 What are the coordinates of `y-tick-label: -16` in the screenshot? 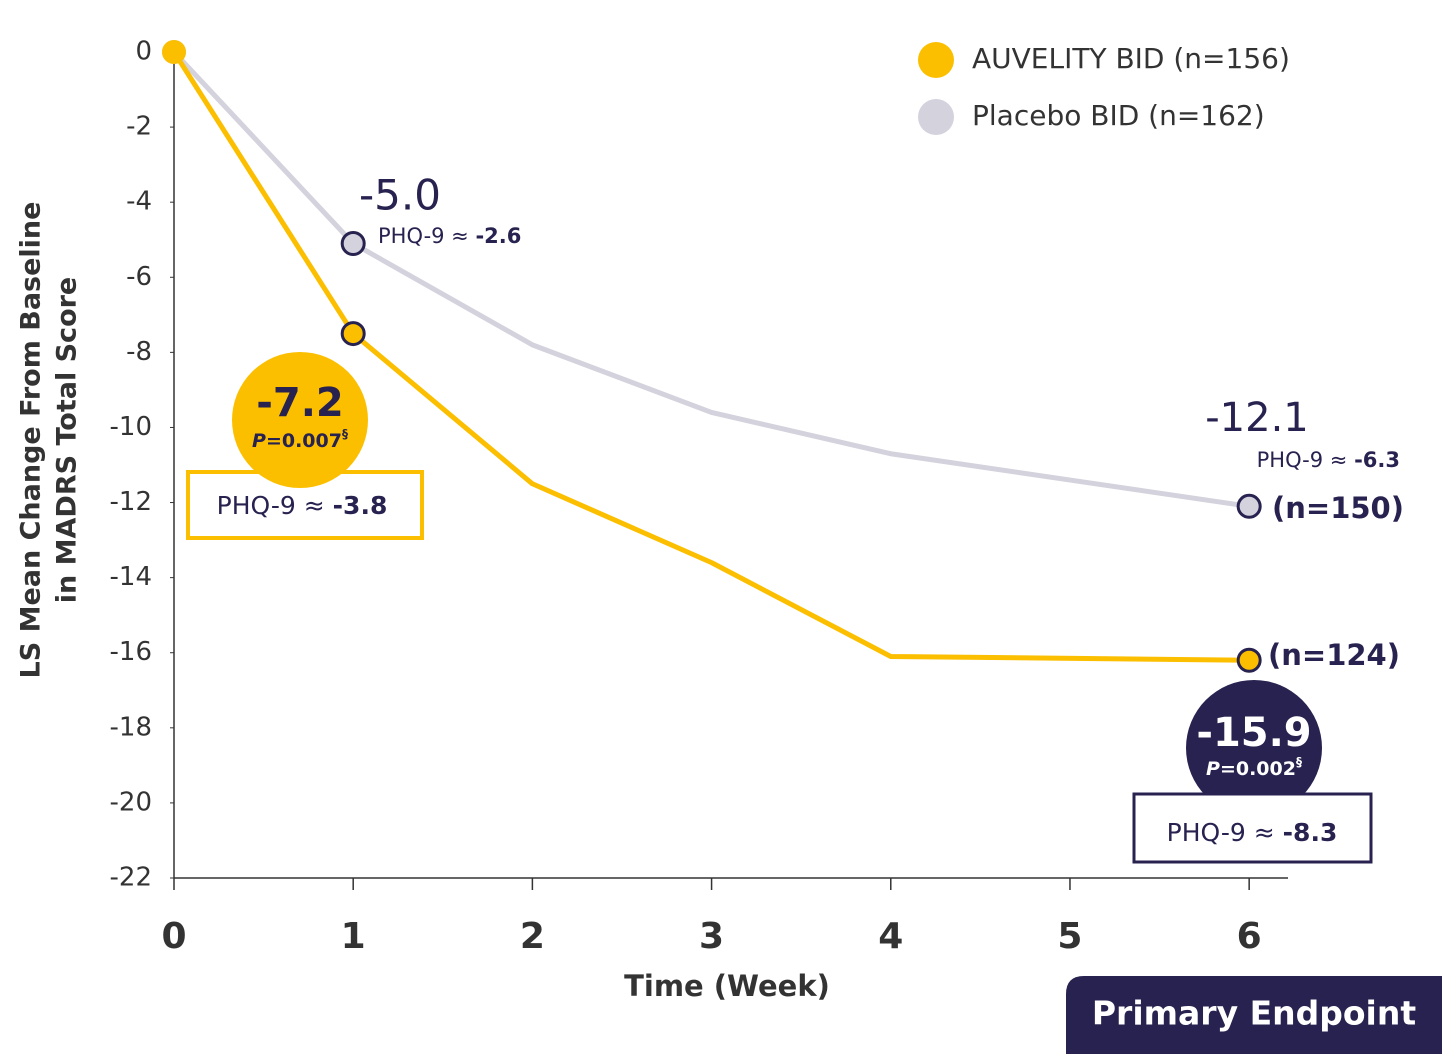 It's located at (131, 652).